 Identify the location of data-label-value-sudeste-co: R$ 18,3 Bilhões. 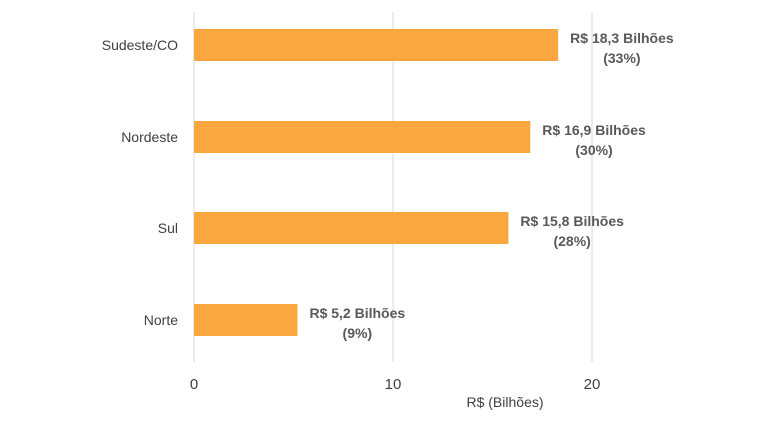
(622, 38).